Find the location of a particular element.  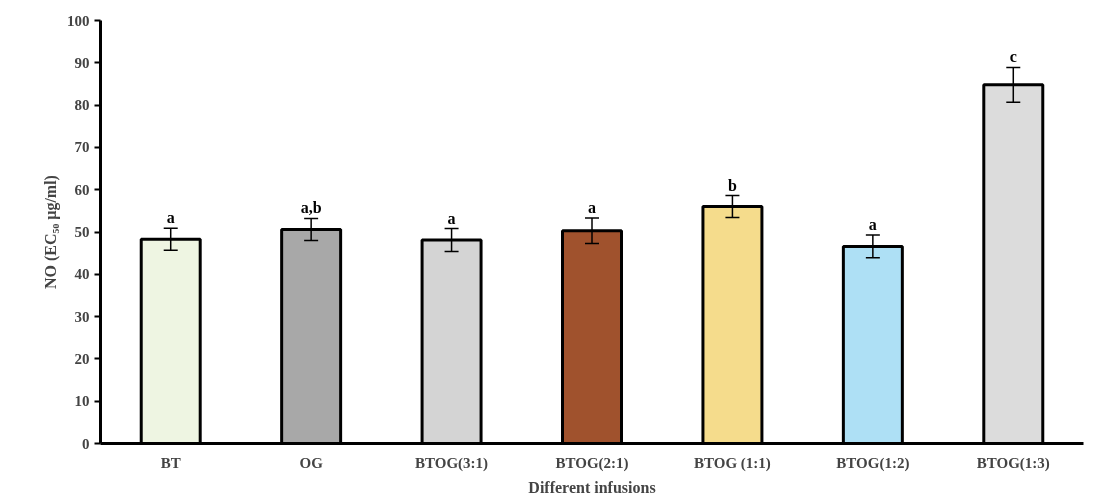

x-tick-label: BTOG(3:1) is located at coordinates (452, 463).